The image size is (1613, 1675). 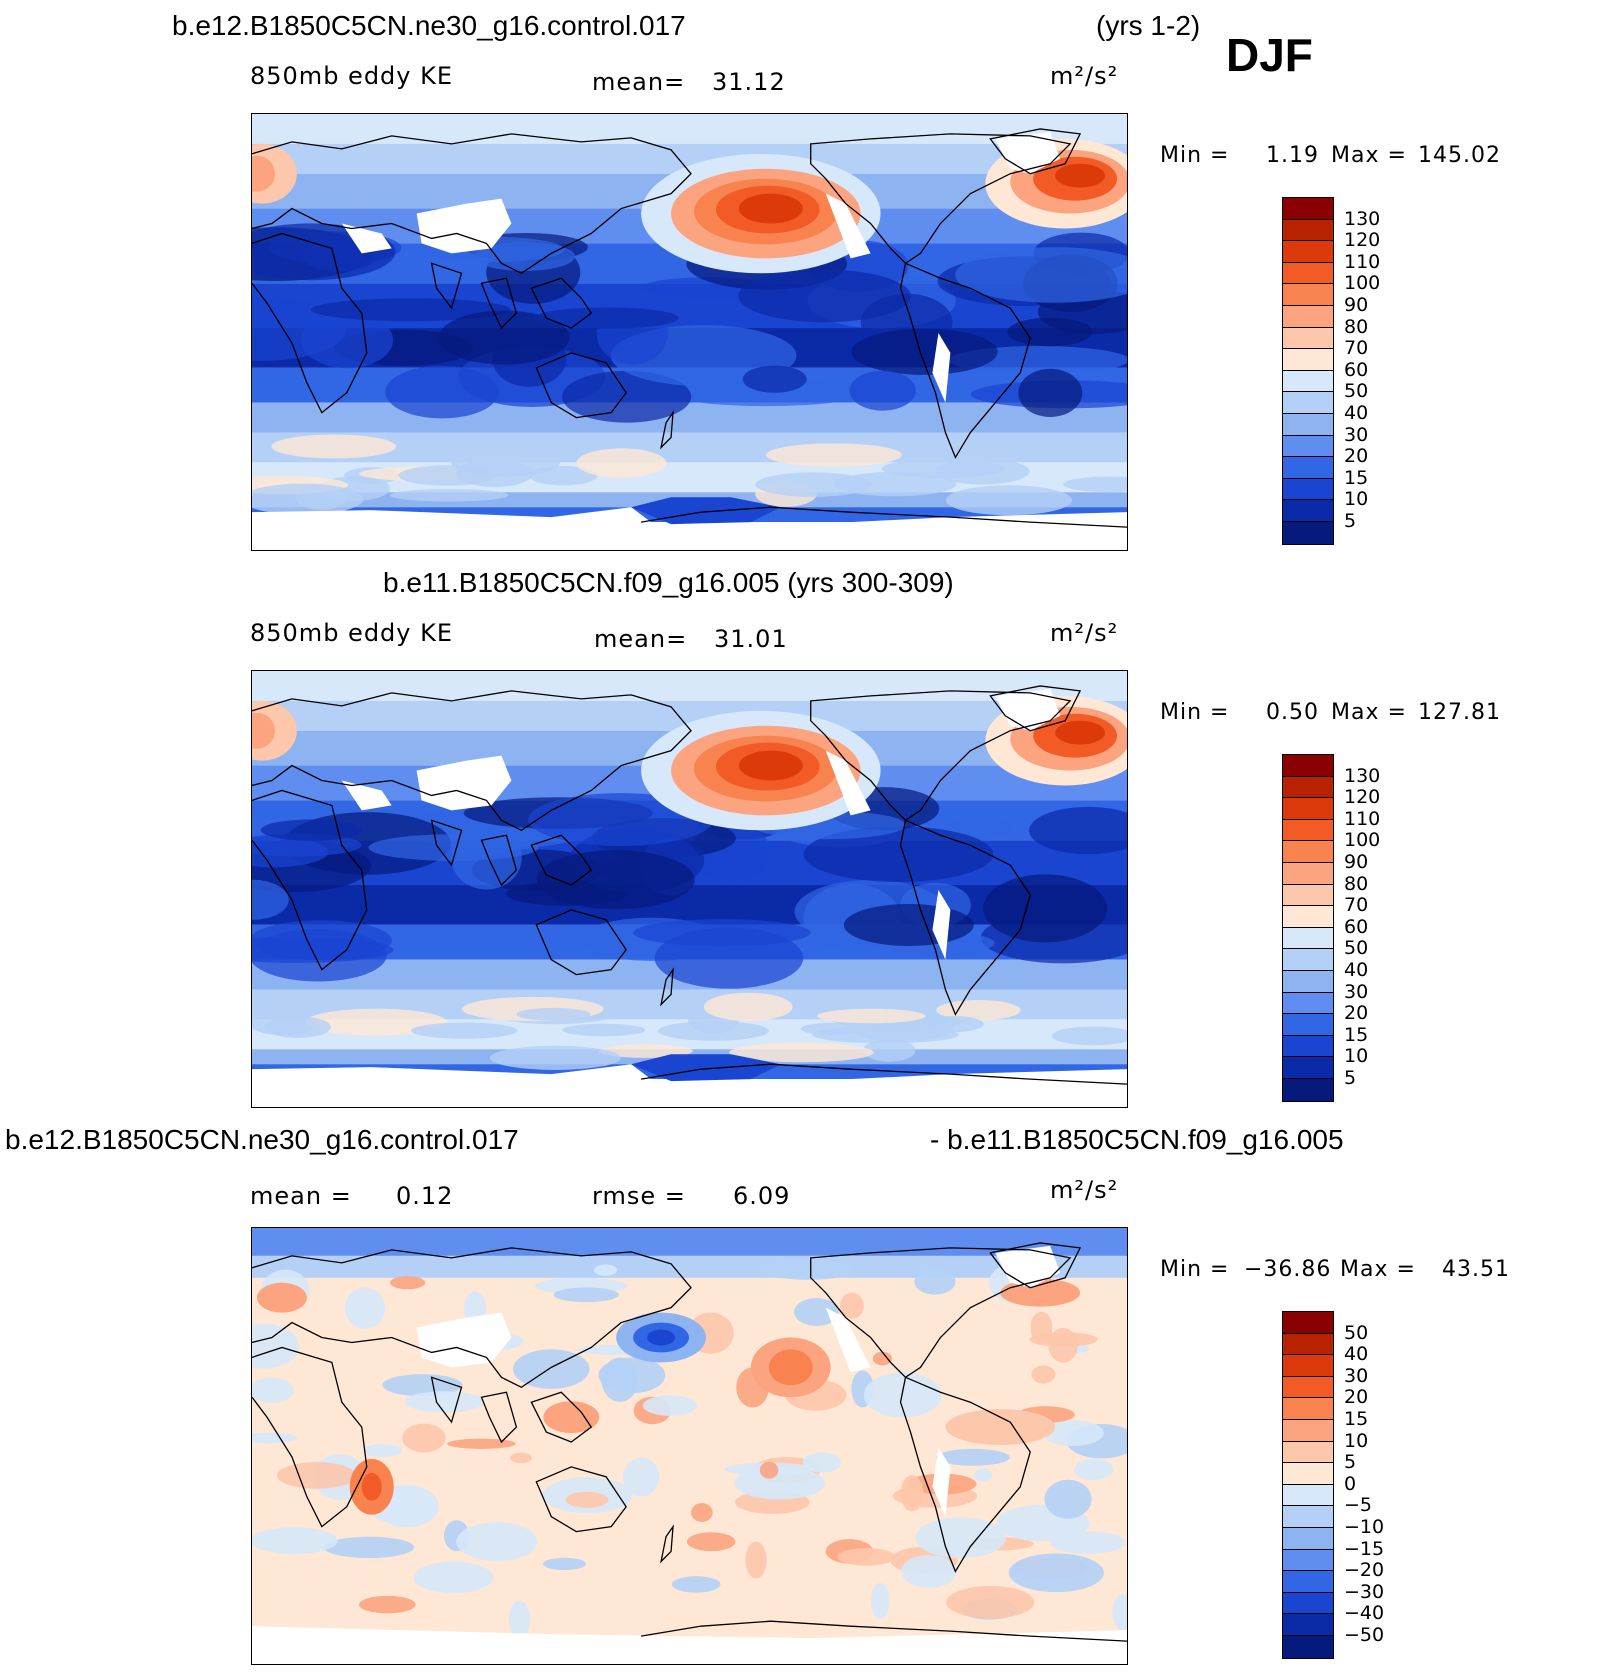 What do you see at coordinates (1195, 712) in the screenshot?
I see `panel2-min-label: Min =` at bounding box center [1195, 712].